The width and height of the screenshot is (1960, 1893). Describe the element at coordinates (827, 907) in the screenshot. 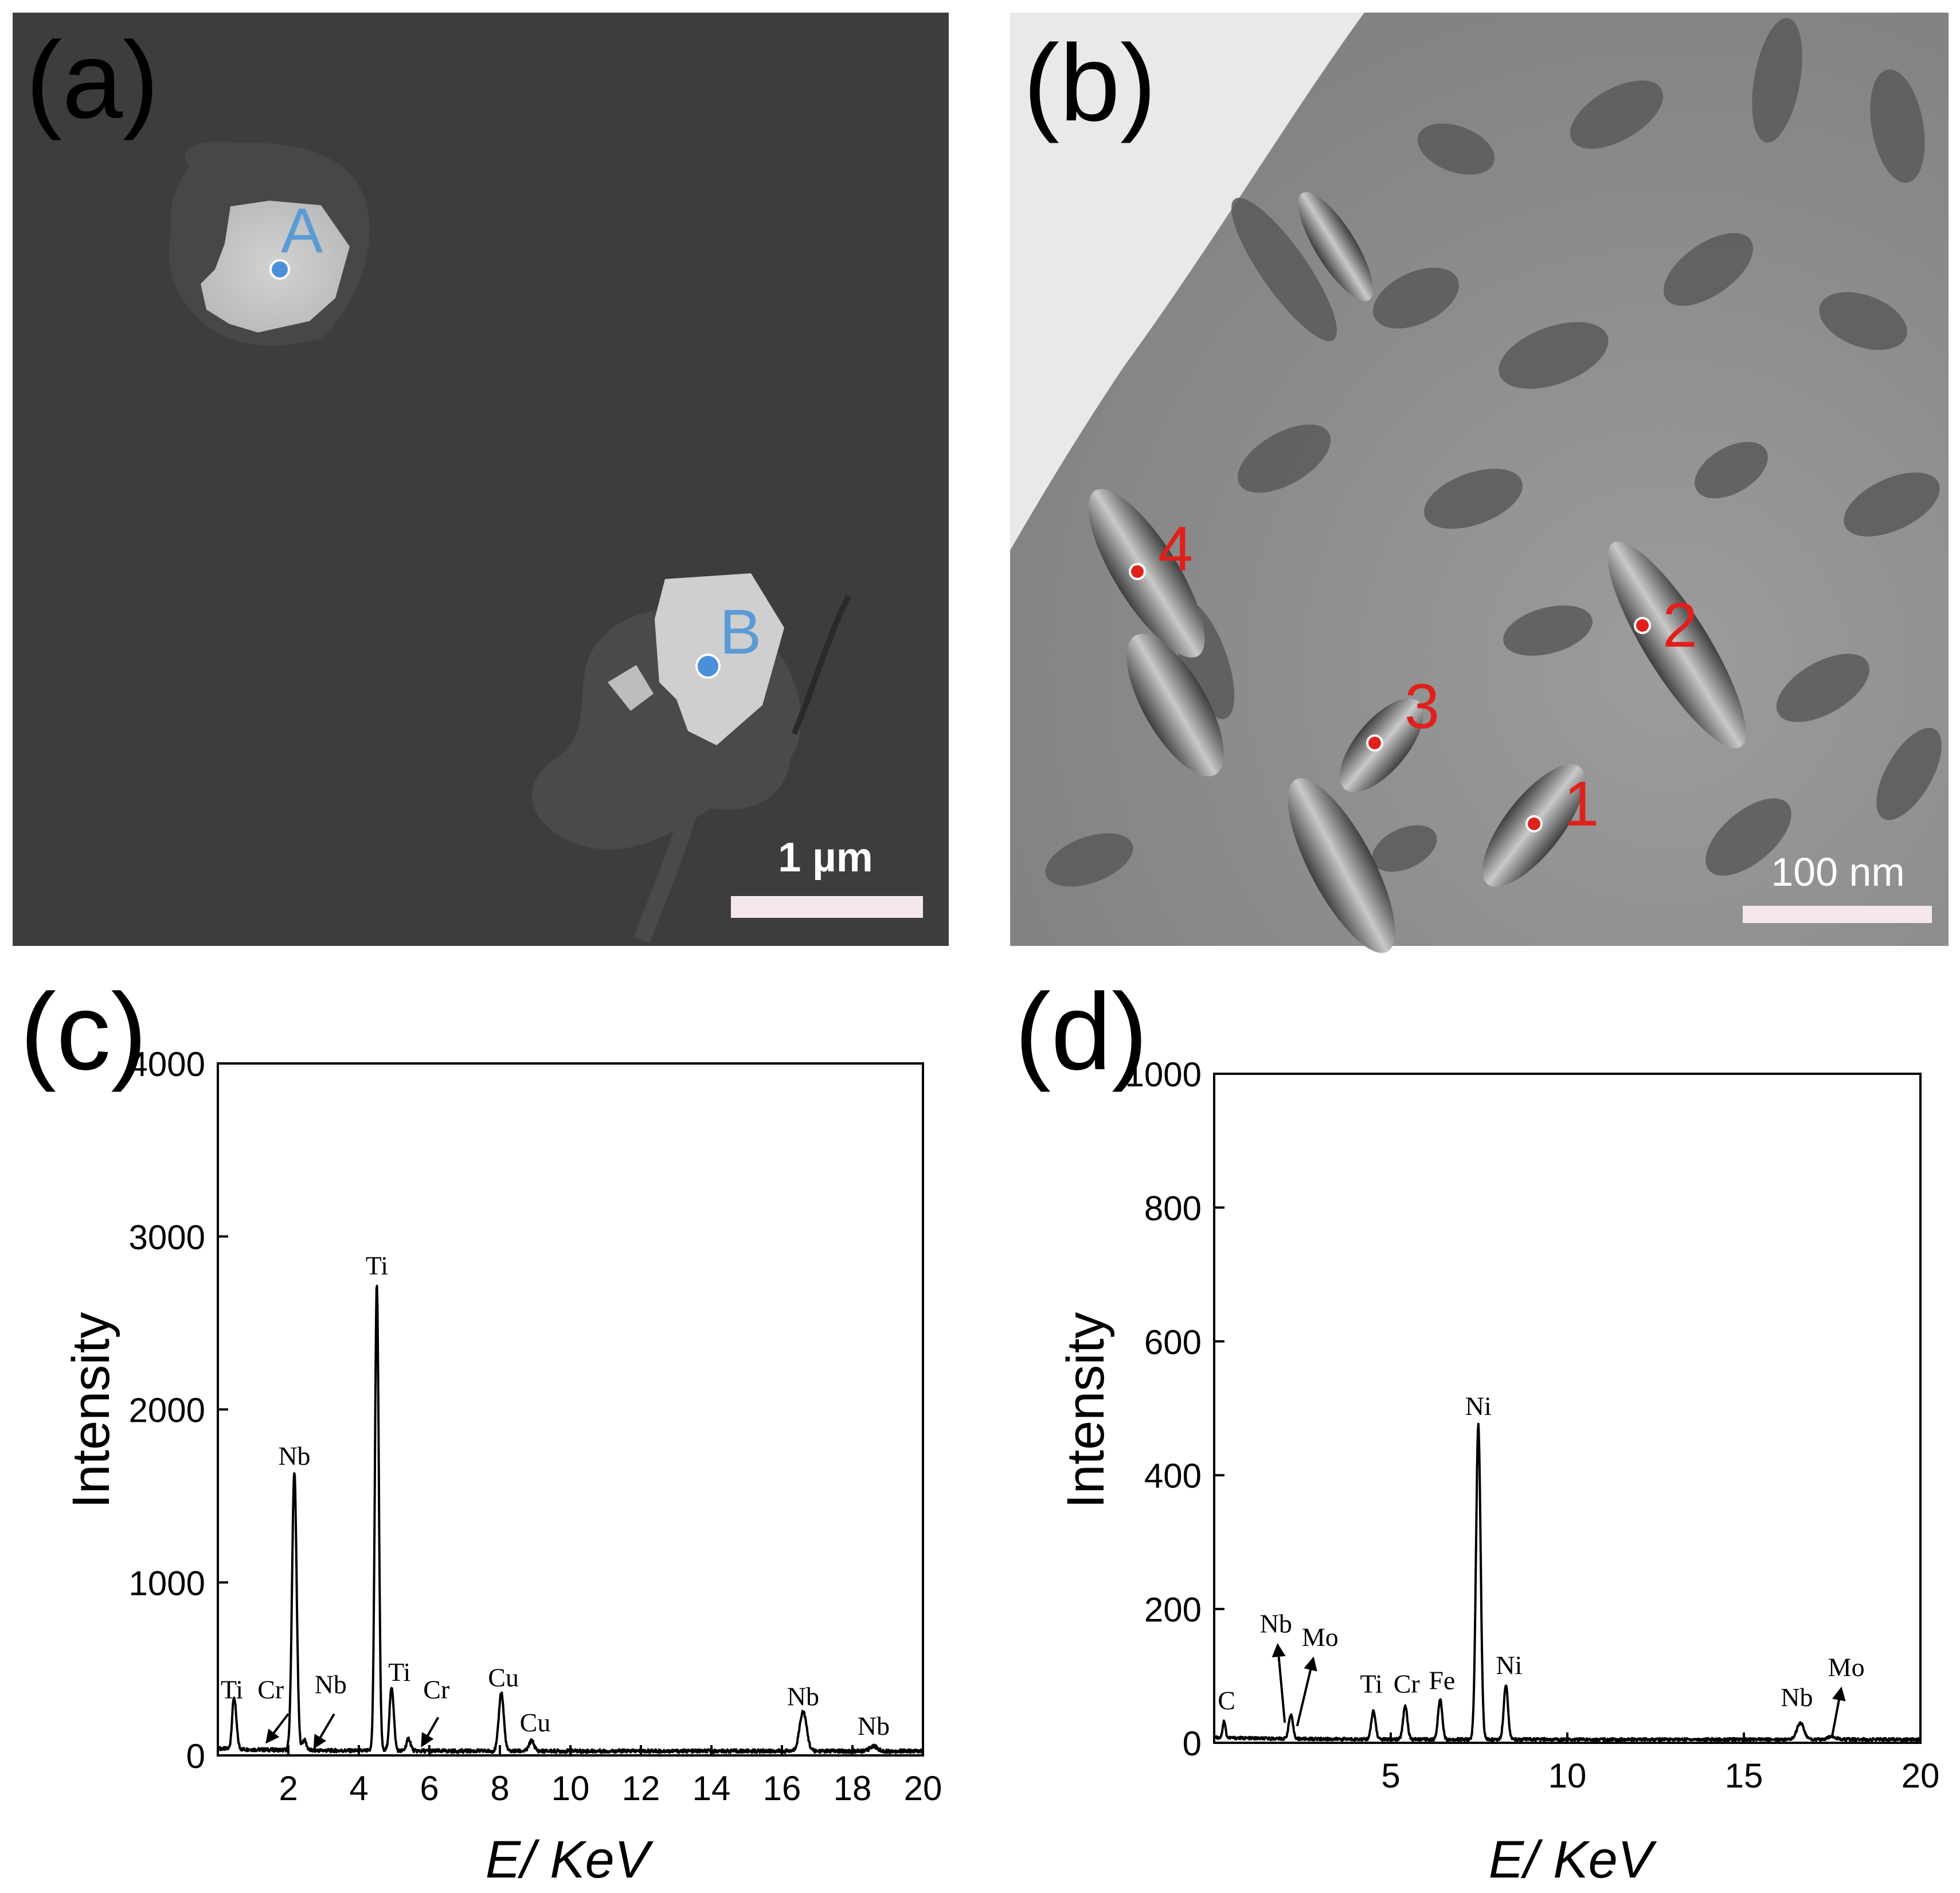

I see `scale-bar-a` at that location.